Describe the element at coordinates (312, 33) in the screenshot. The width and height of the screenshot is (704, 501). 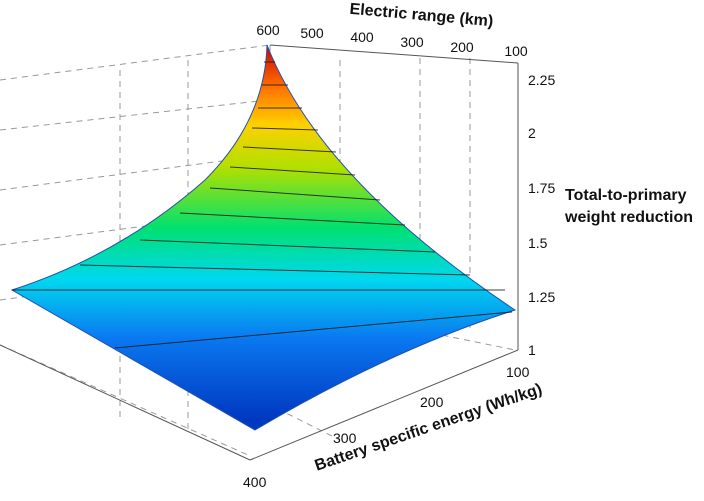
I see `x-tick: 500` at that location.